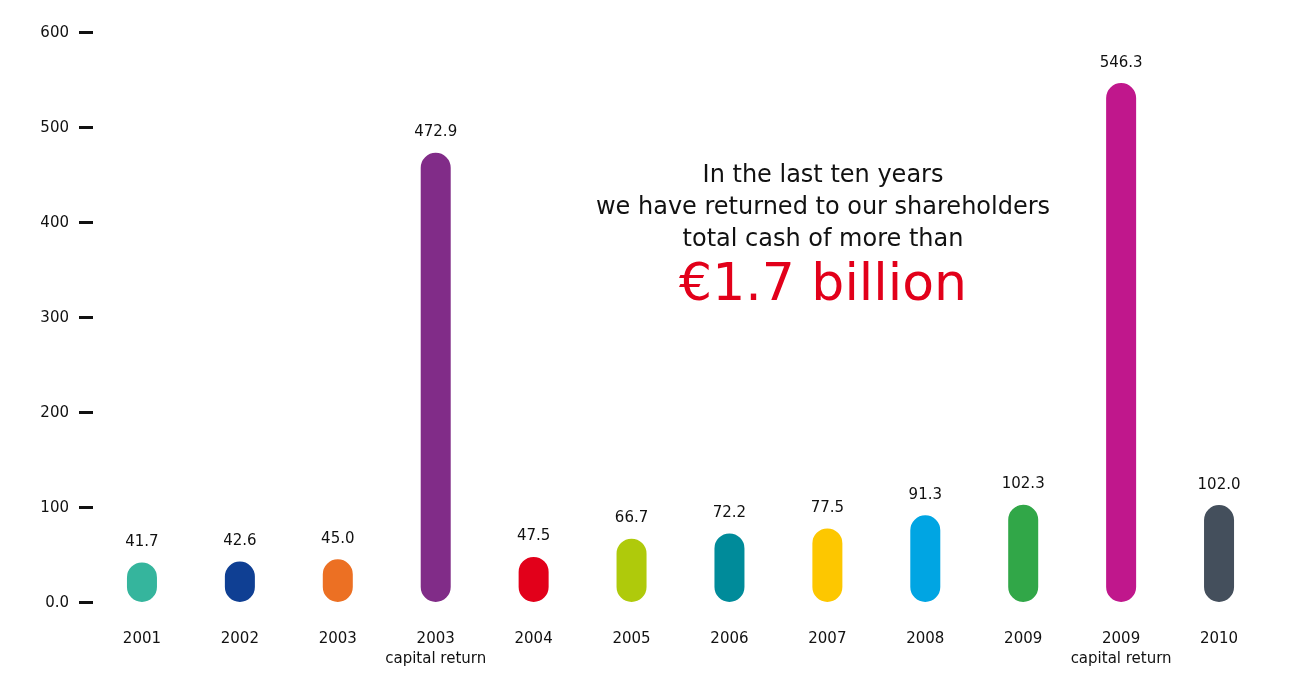  I want to click on data-label: 47.5, so click(533, 535).